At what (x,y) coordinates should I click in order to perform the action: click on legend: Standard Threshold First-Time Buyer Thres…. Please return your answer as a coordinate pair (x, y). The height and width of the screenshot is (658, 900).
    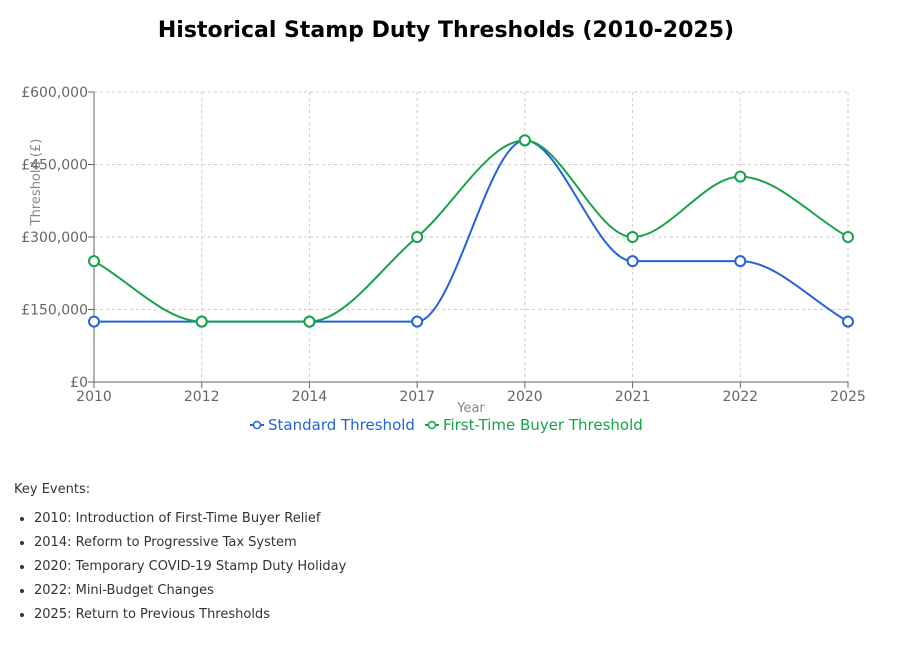
    Looking at the image, I should click on (446, 425).